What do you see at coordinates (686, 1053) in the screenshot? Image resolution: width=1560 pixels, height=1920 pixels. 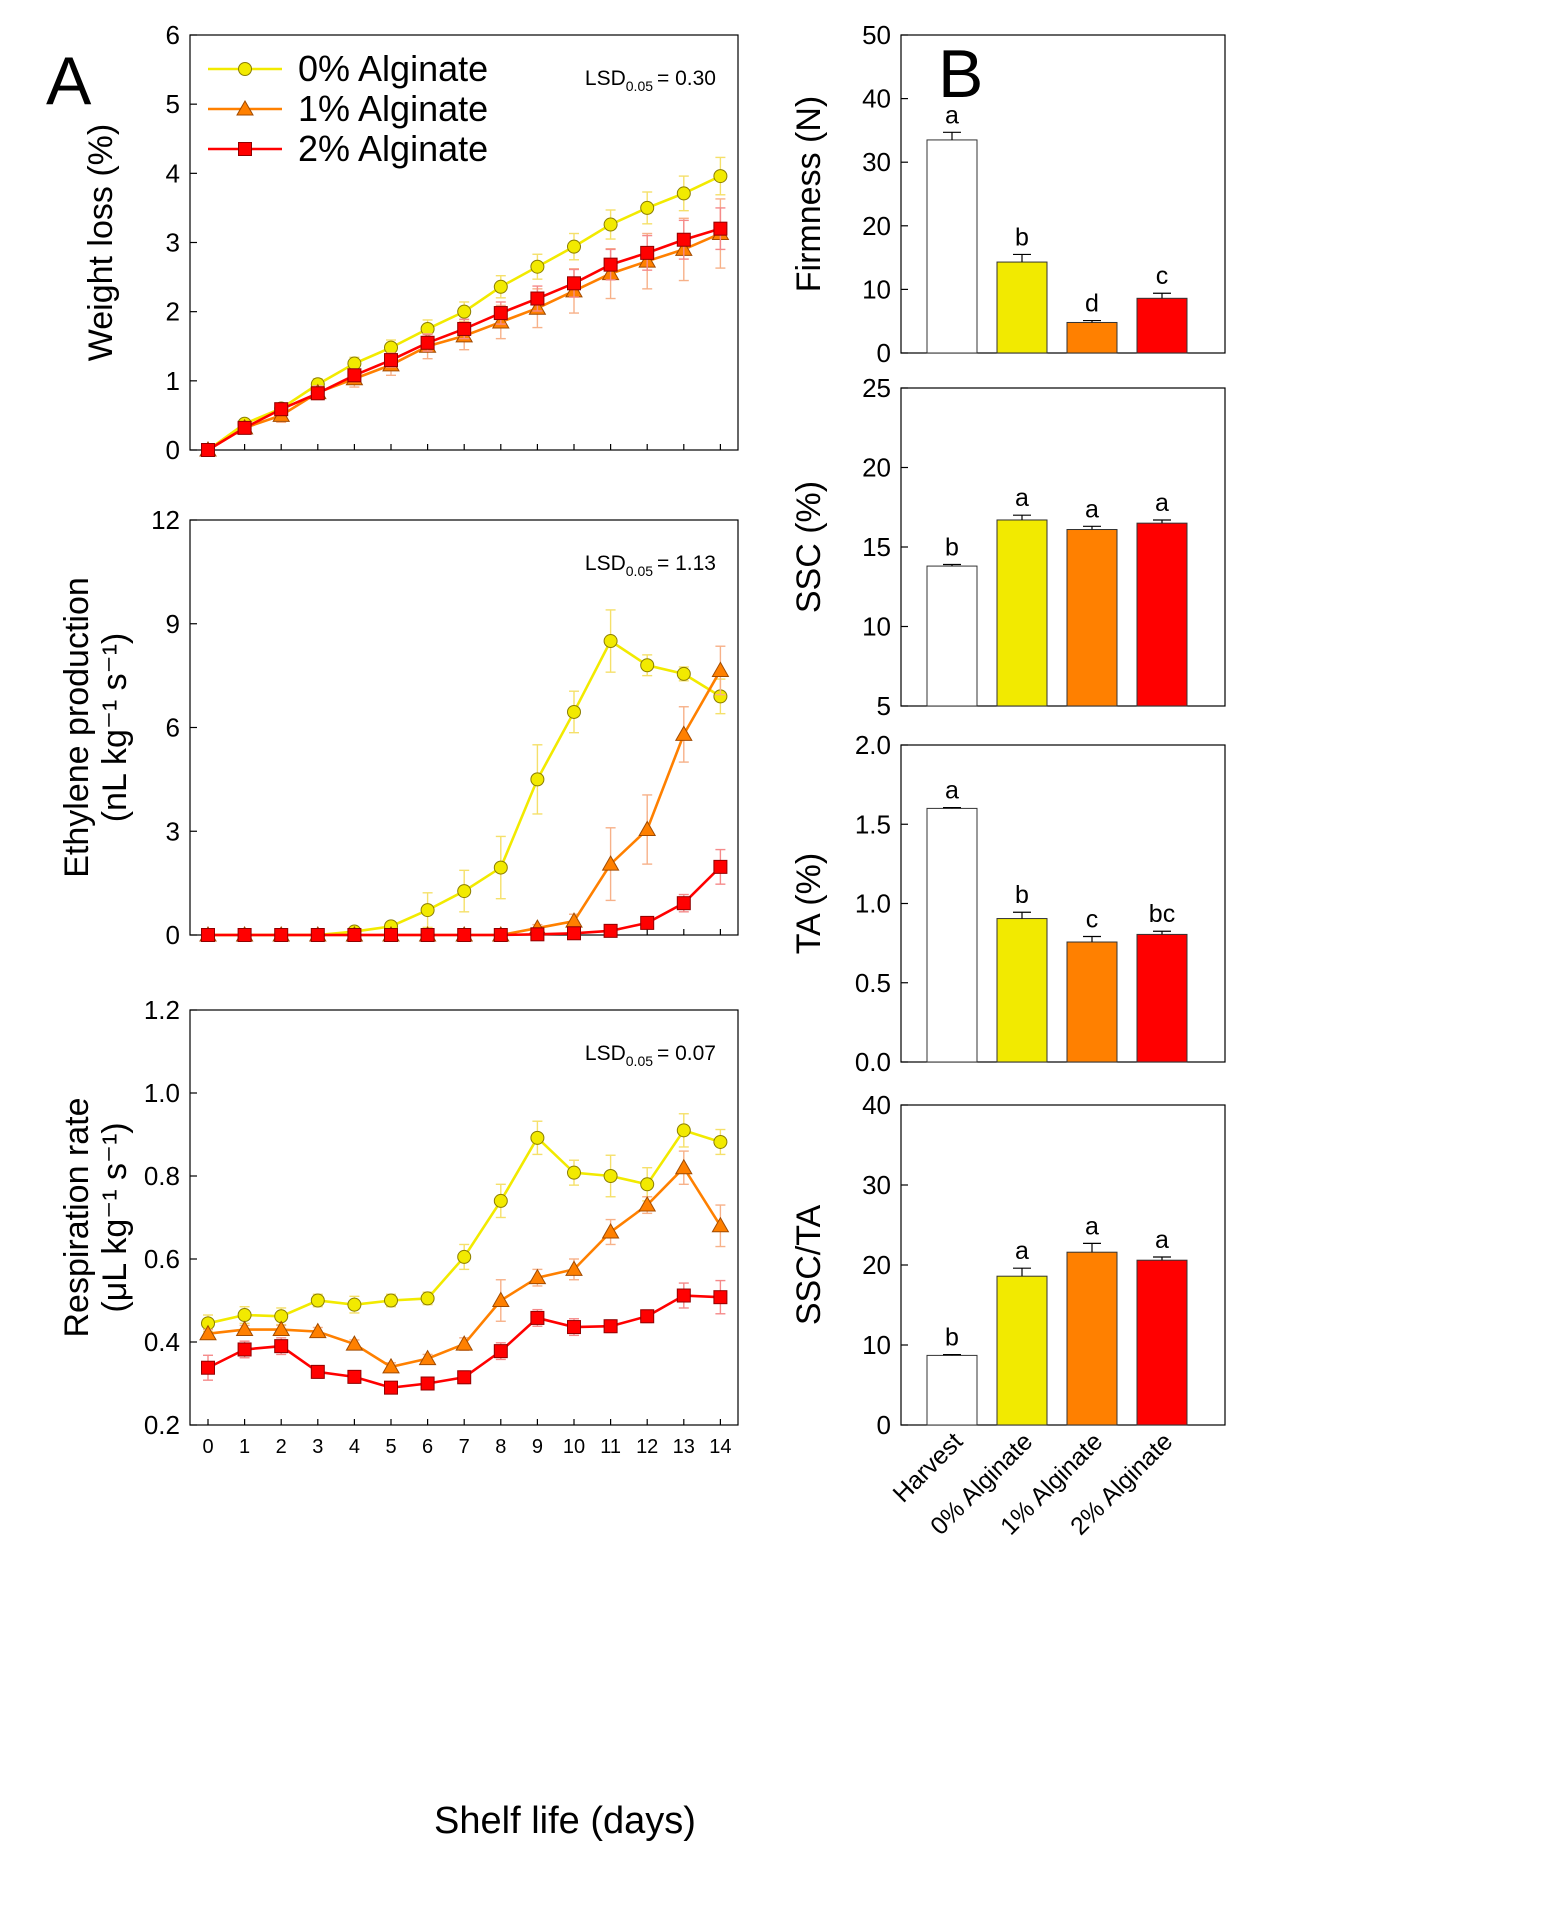 I see `lsd-value: = 0.07` at bounding box center [686, 1053].